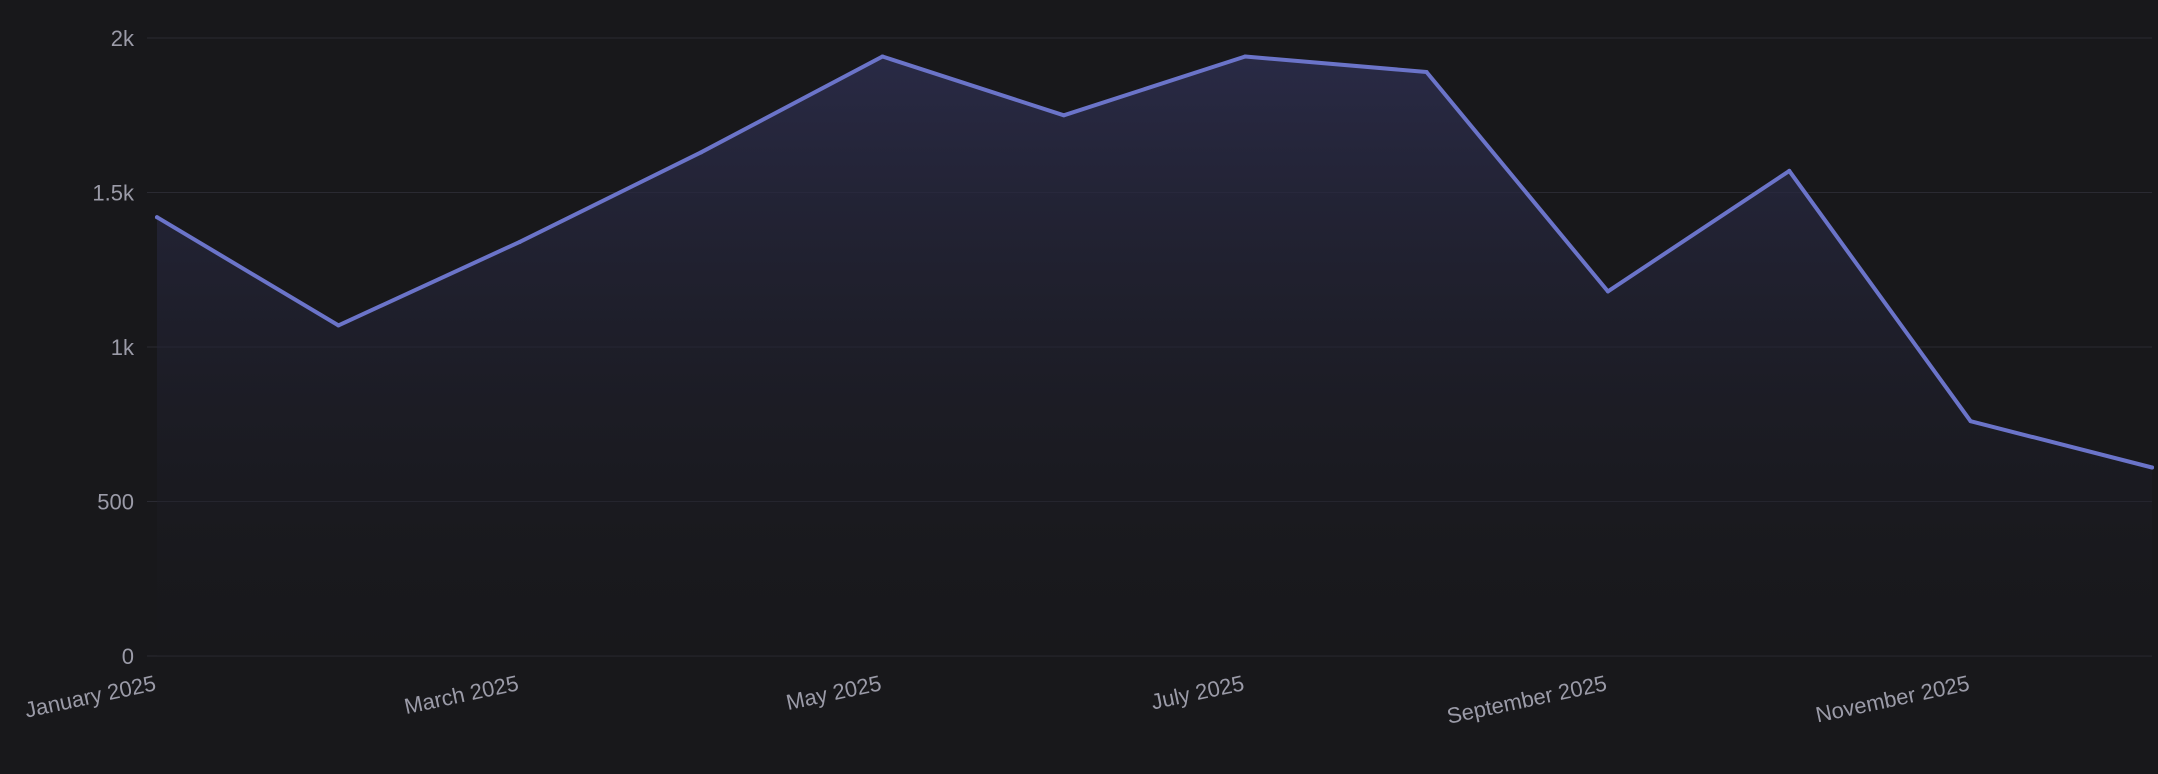  I want to click on y-axis: 0 500 1k 1.5k 2k, so click(113, 347).